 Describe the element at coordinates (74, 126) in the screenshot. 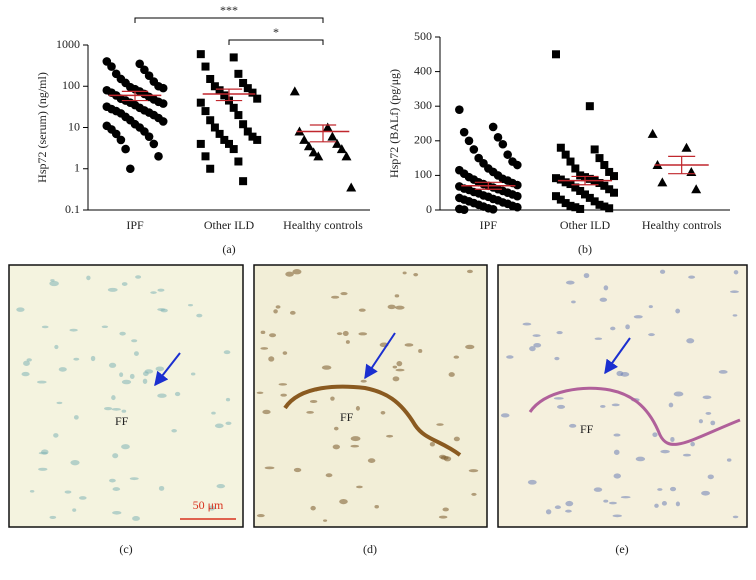

I see `y-tick-label: 10` at that location.